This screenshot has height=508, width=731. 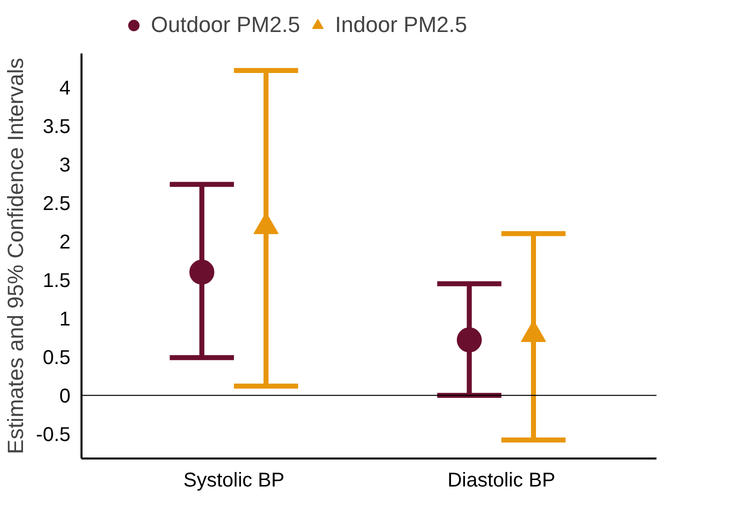 What do you see at coordinates (64, 396) in the screenshot?
I see `y-tick-label: 0` at bounding box center [64, 396].